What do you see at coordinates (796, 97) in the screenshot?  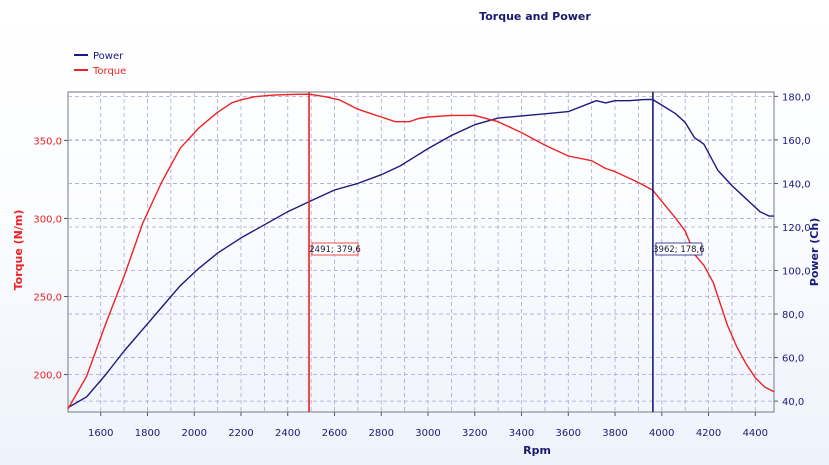 I see `right-tick-label: 180,0` at bounding box center [796, 97].